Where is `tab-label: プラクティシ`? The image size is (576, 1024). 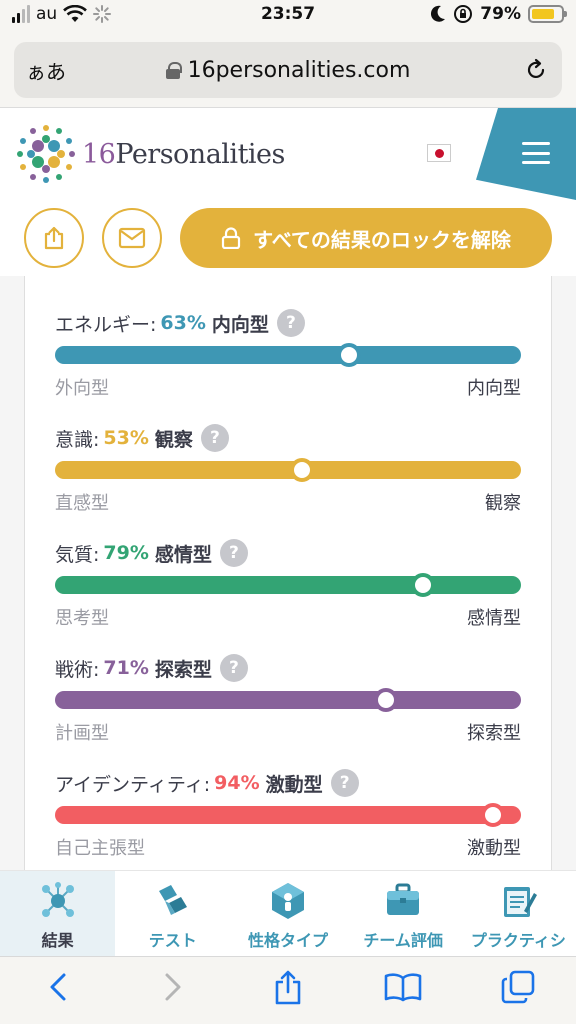
tab-label: プラクティシ is located at coordinates (518, 940).